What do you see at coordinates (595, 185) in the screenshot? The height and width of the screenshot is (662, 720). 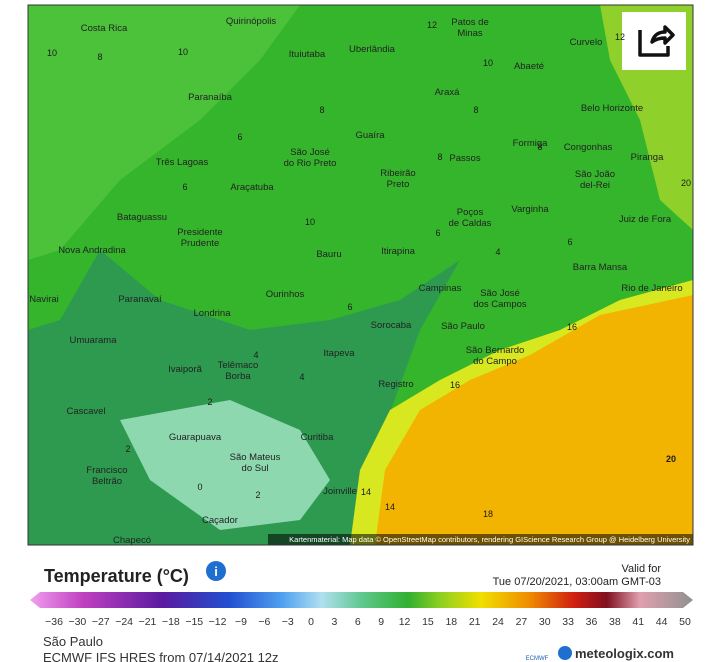 I see `city-label: del-Rei` at bounding box center [595, 185].